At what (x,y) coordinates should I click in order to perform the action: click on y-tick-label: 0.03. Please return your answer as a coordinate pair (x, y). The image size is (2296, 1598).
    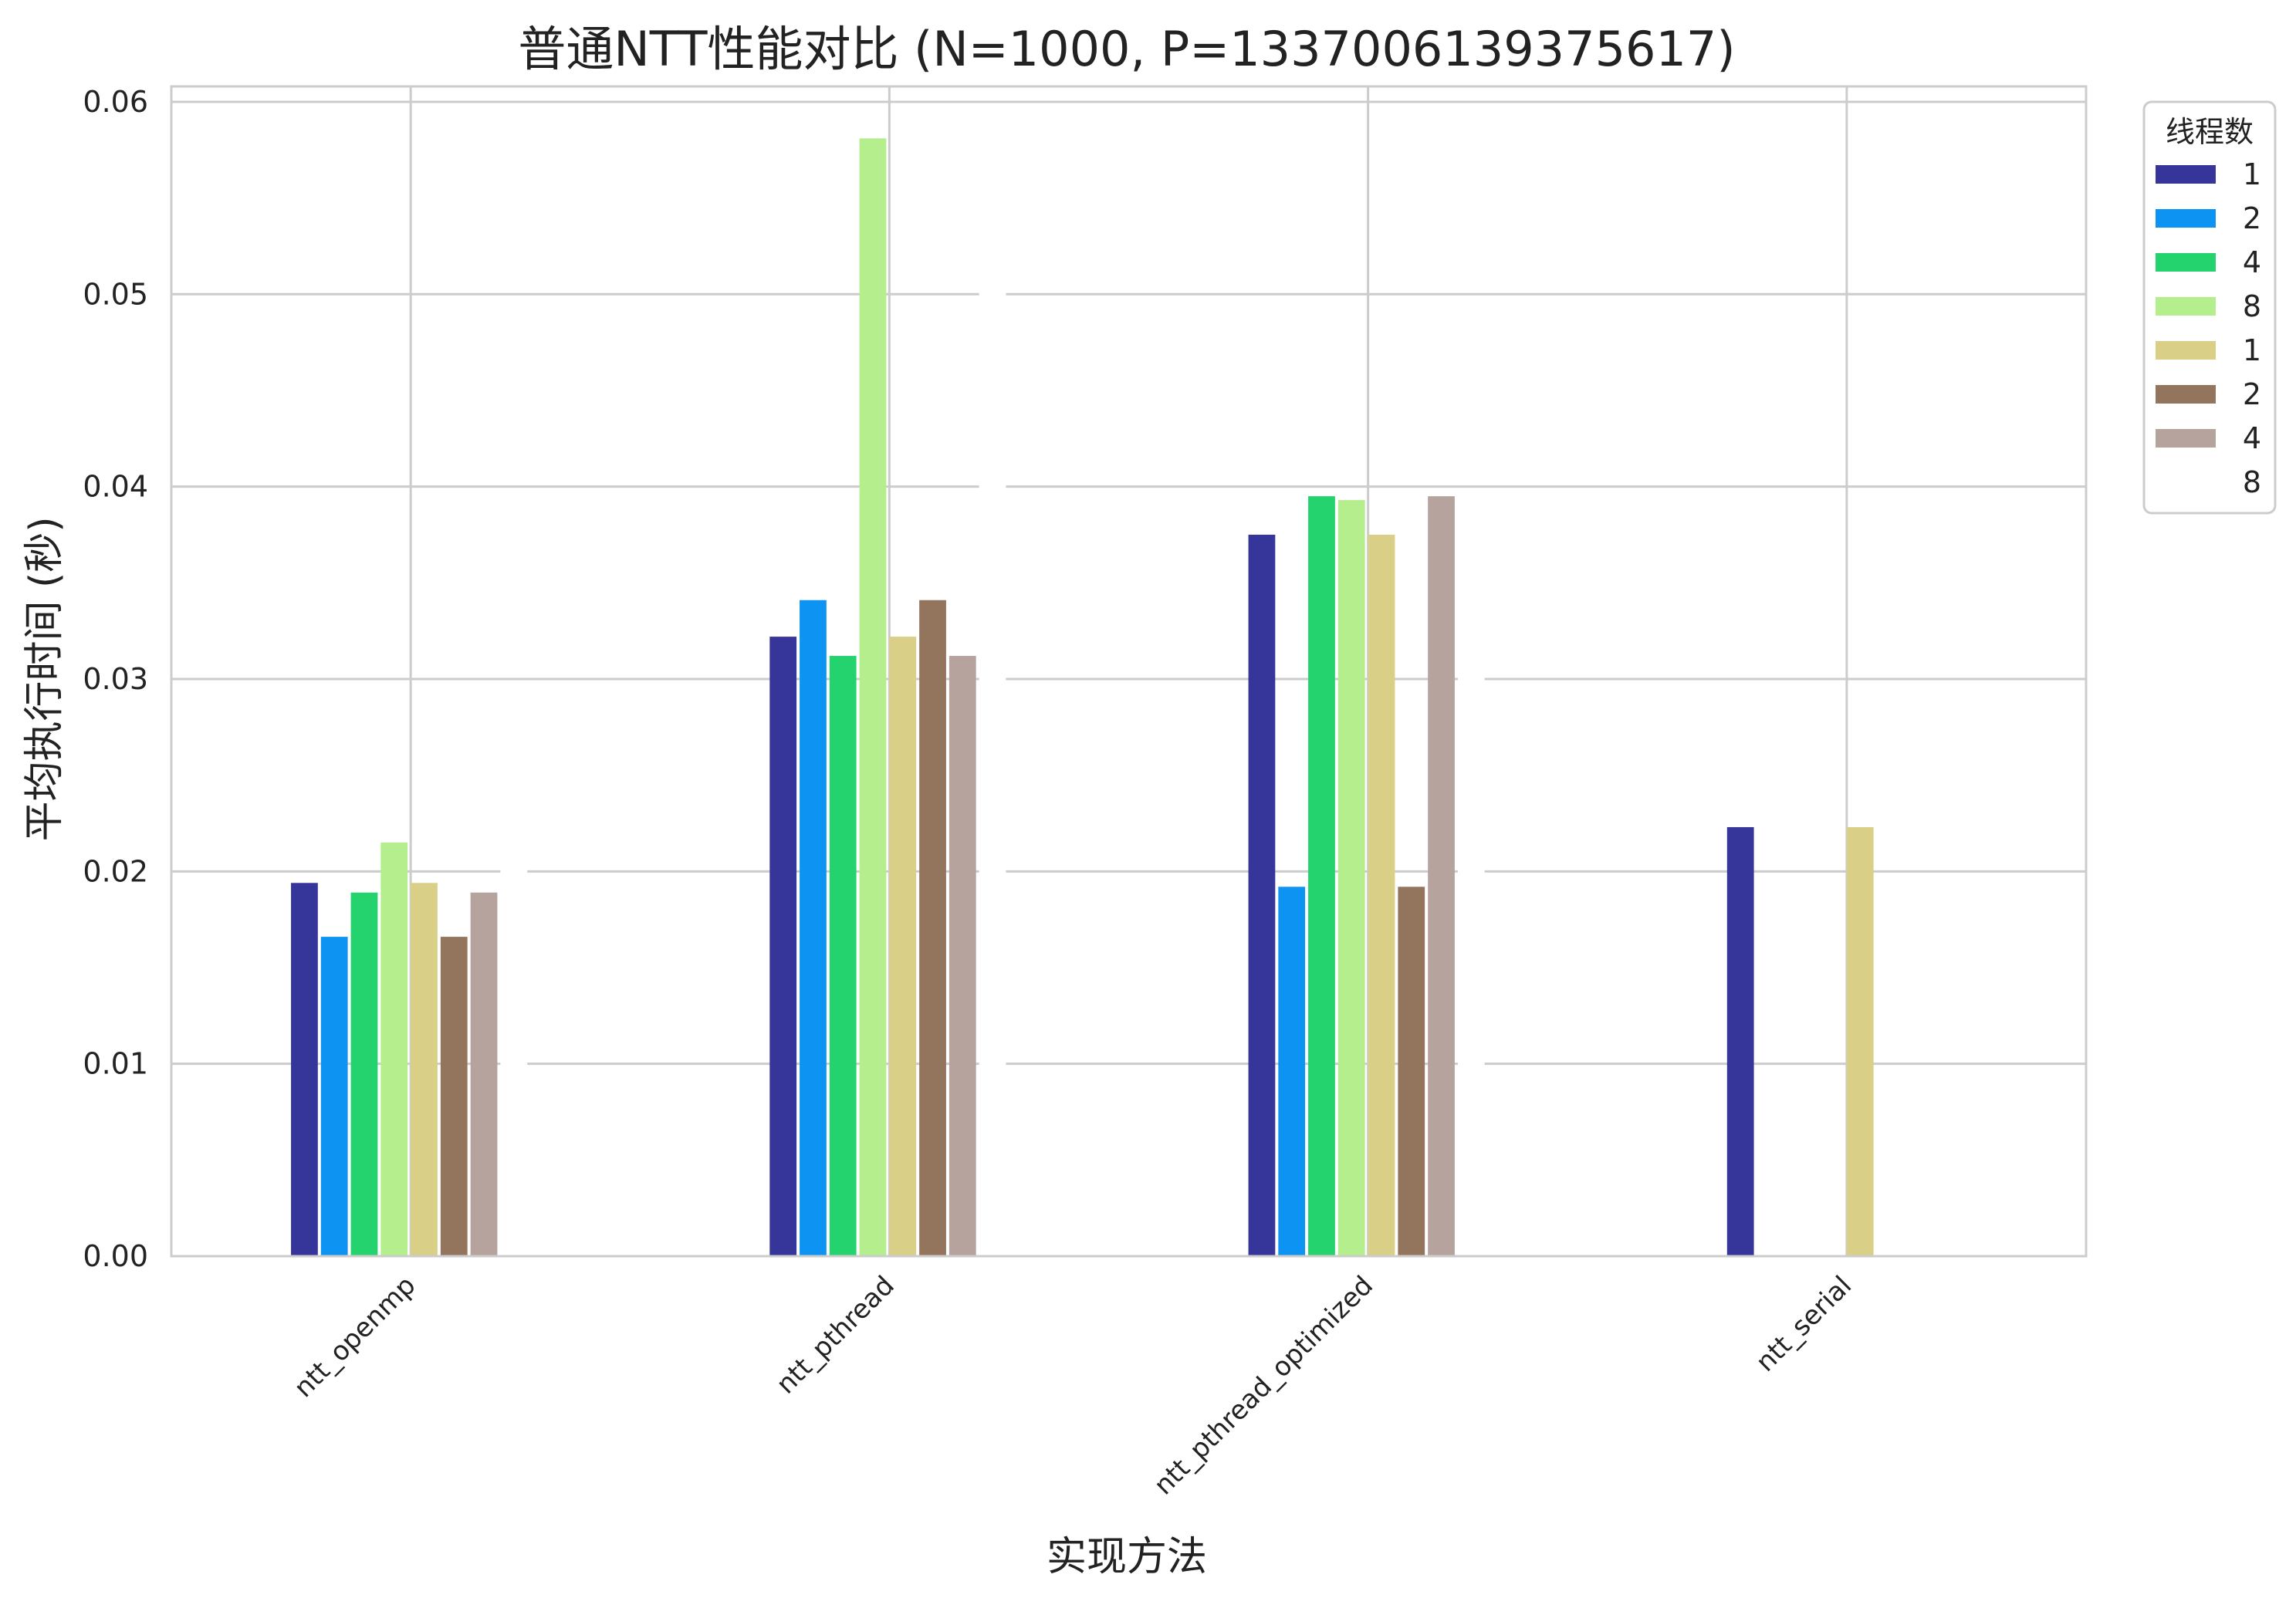
    Looking at the image, I should click on (115, 679).